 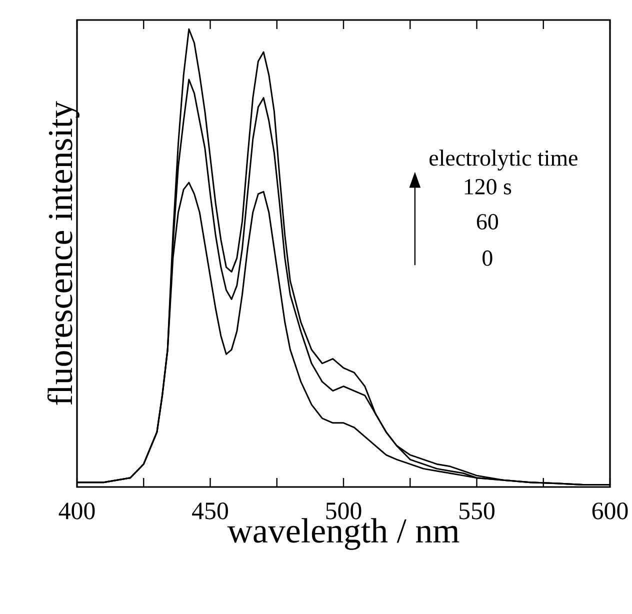 I want to click on annotation: electrolytic time, so click(x=504, y=160).